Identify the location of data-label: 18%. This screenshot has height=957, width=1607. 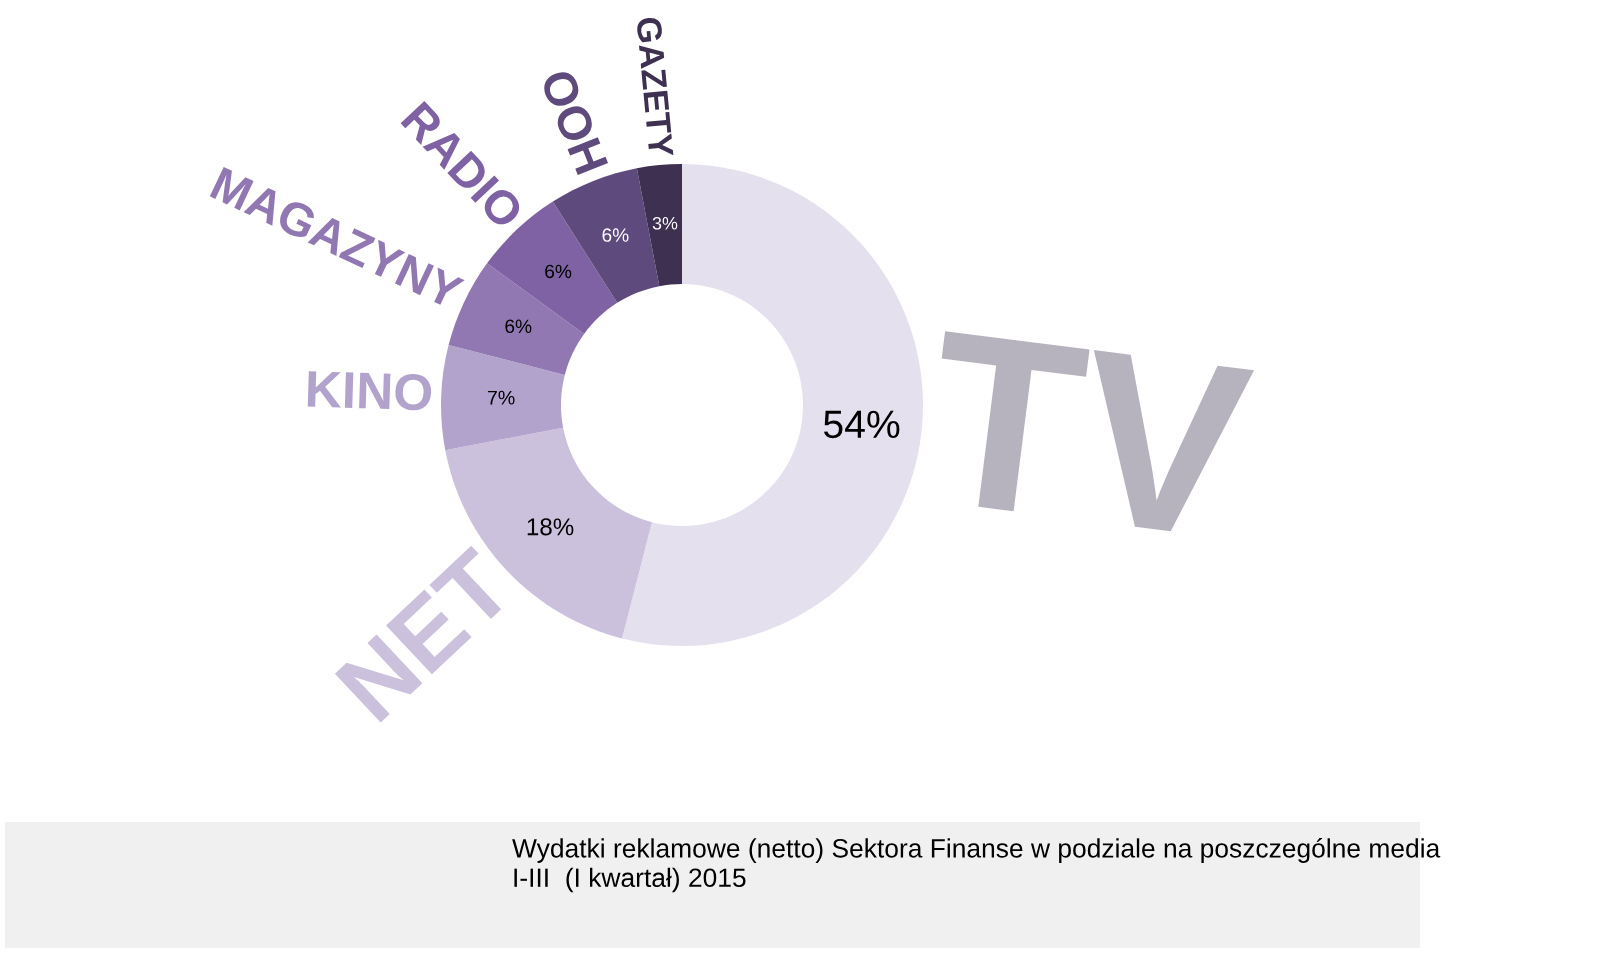
(550, 527).